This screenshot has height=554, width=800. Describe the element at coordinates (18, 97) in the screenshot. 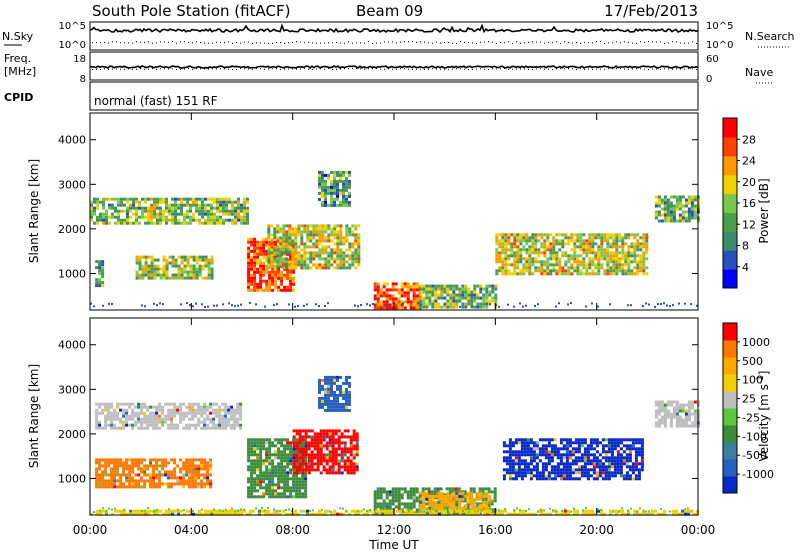

I see `cpid-label: CPID` at that location.